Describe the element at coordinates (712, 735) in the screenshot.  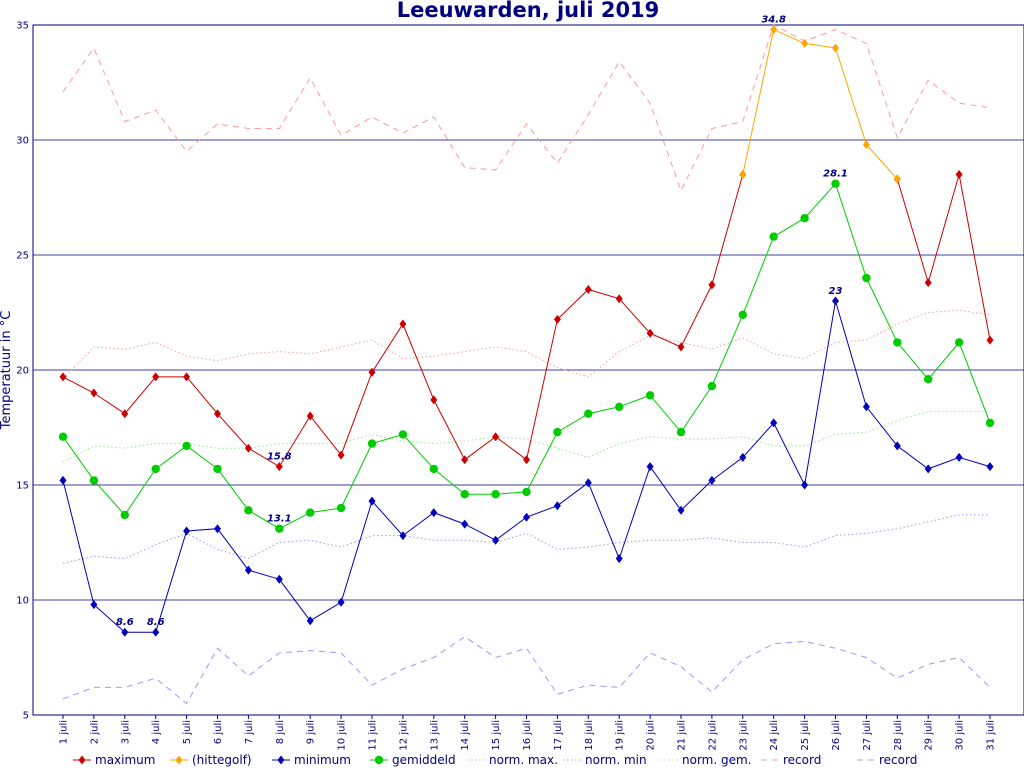
I see `x-tick-label: 22 juli` at that location.